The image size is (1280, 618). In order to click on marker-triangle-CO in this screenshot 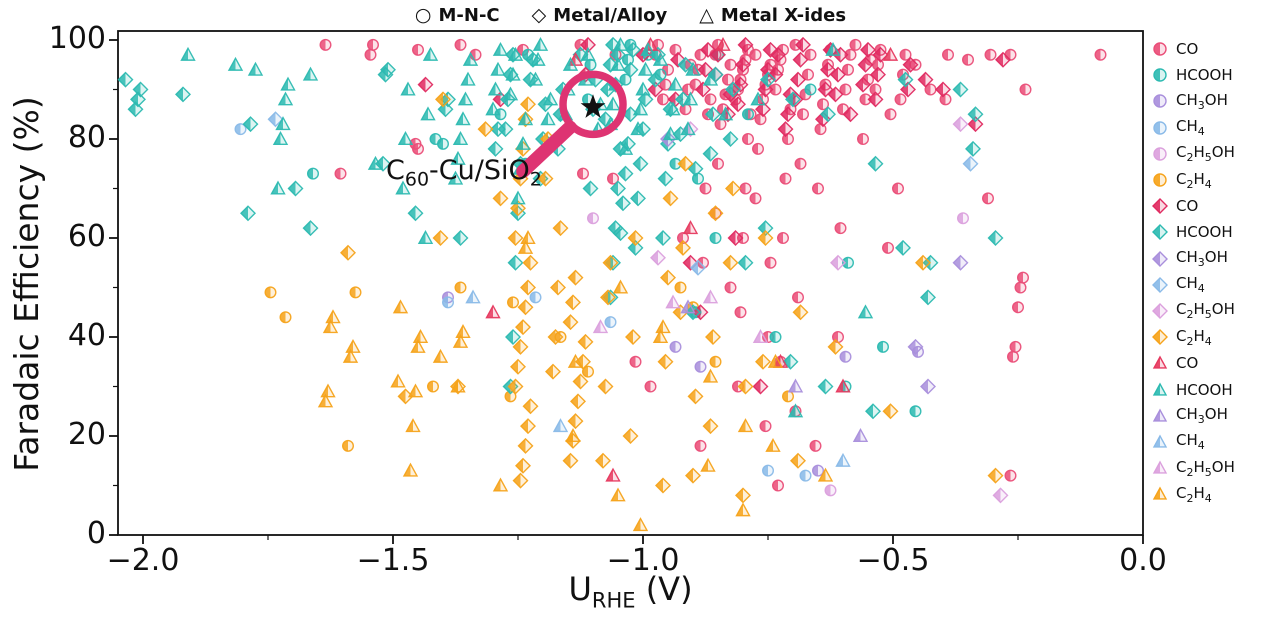, I will do `click(723, 43)`.